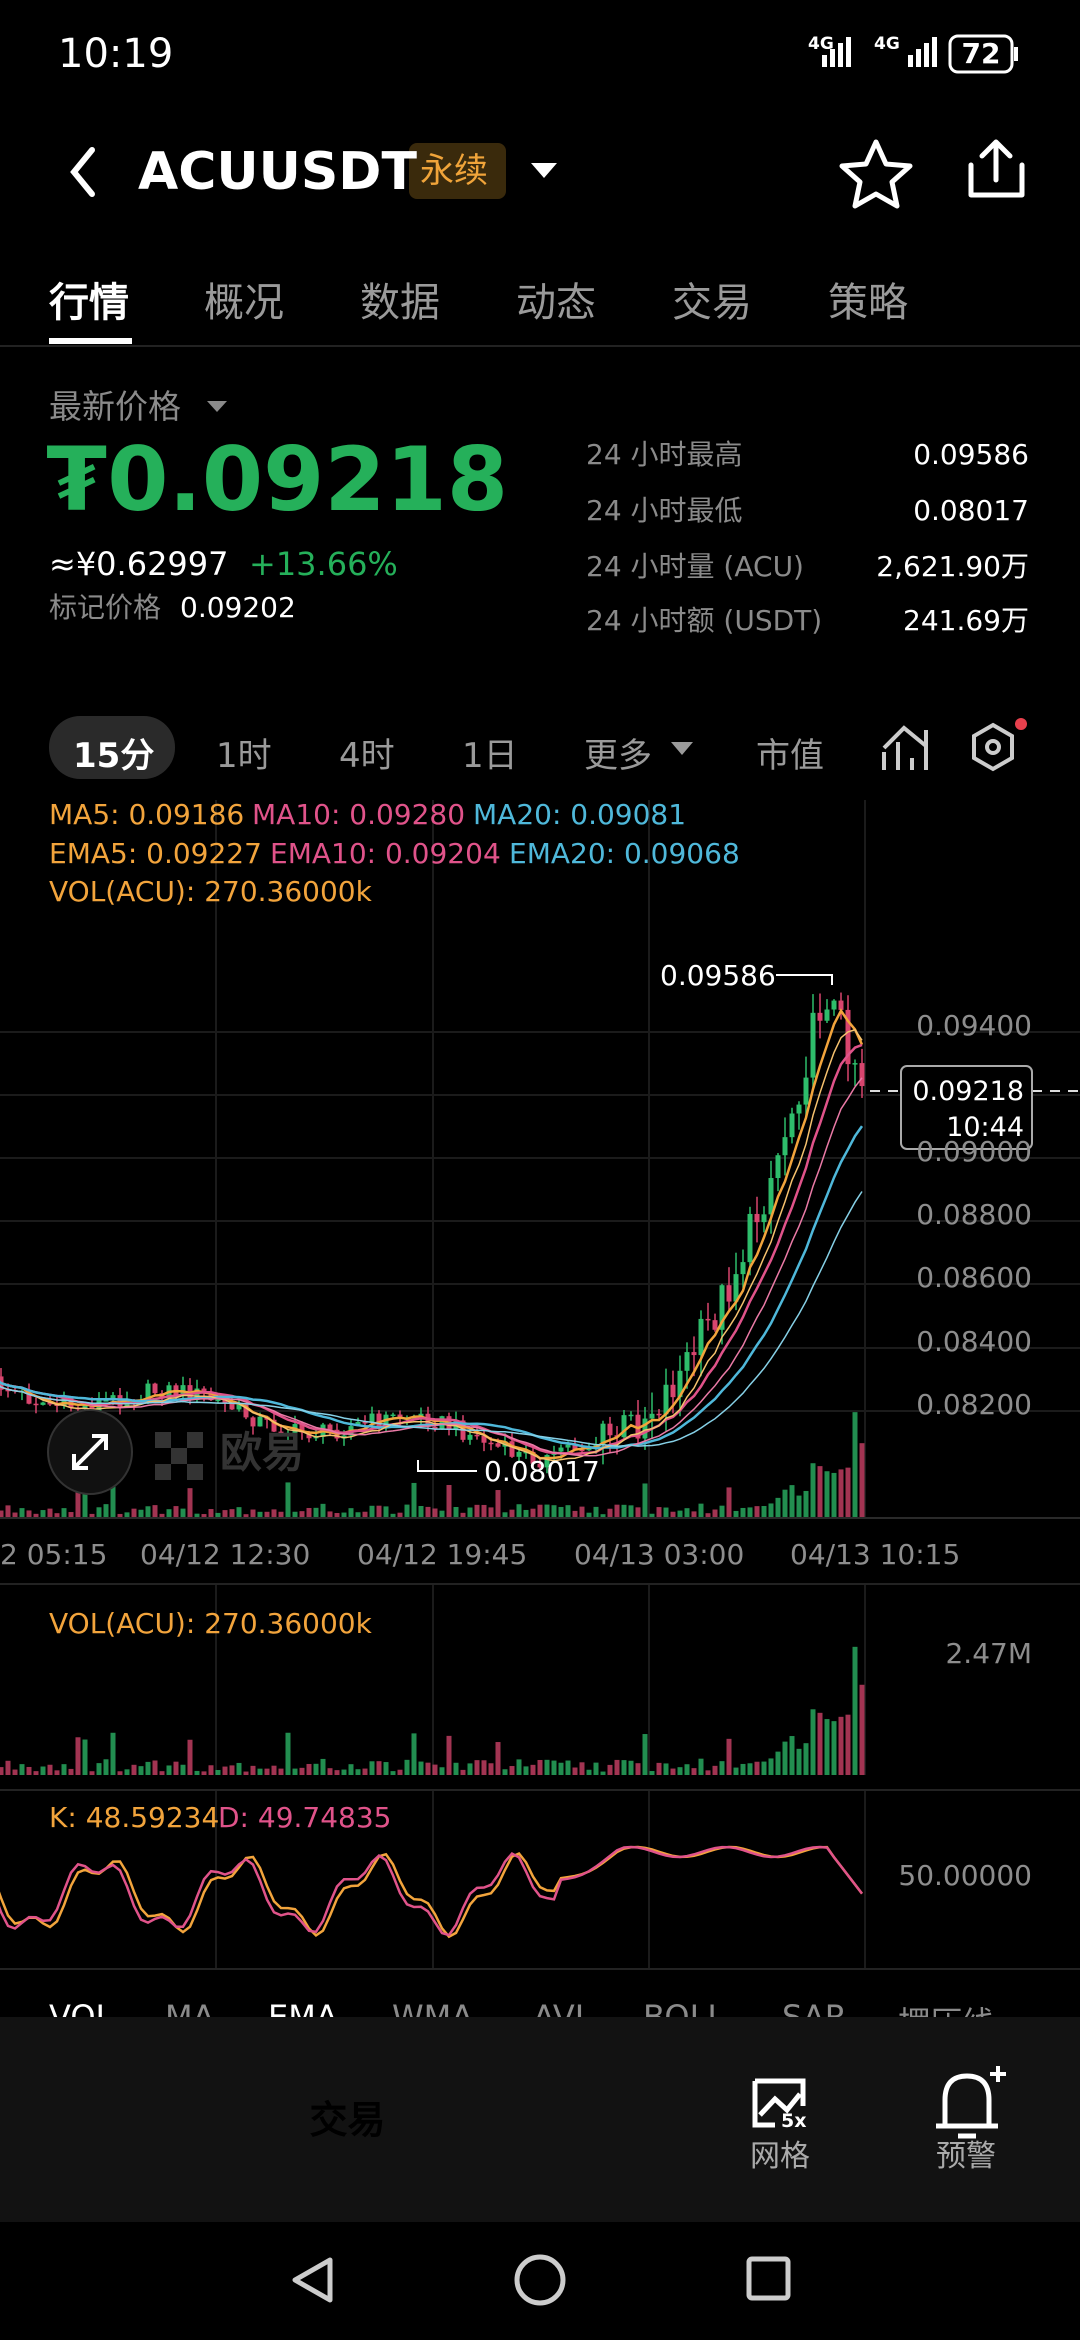 Image resolution: width=1080 pixels, height=2340 pixels. What do you see at coordinates (974, 1341) in the screenshot?
I see `y-axis-label: 0.08400` at bounding box center [974, 1341].